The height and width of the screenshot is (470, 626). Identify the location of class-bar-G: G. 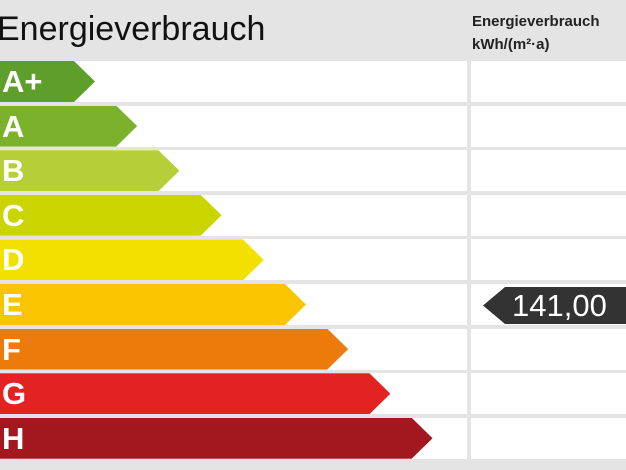
(195, 394).